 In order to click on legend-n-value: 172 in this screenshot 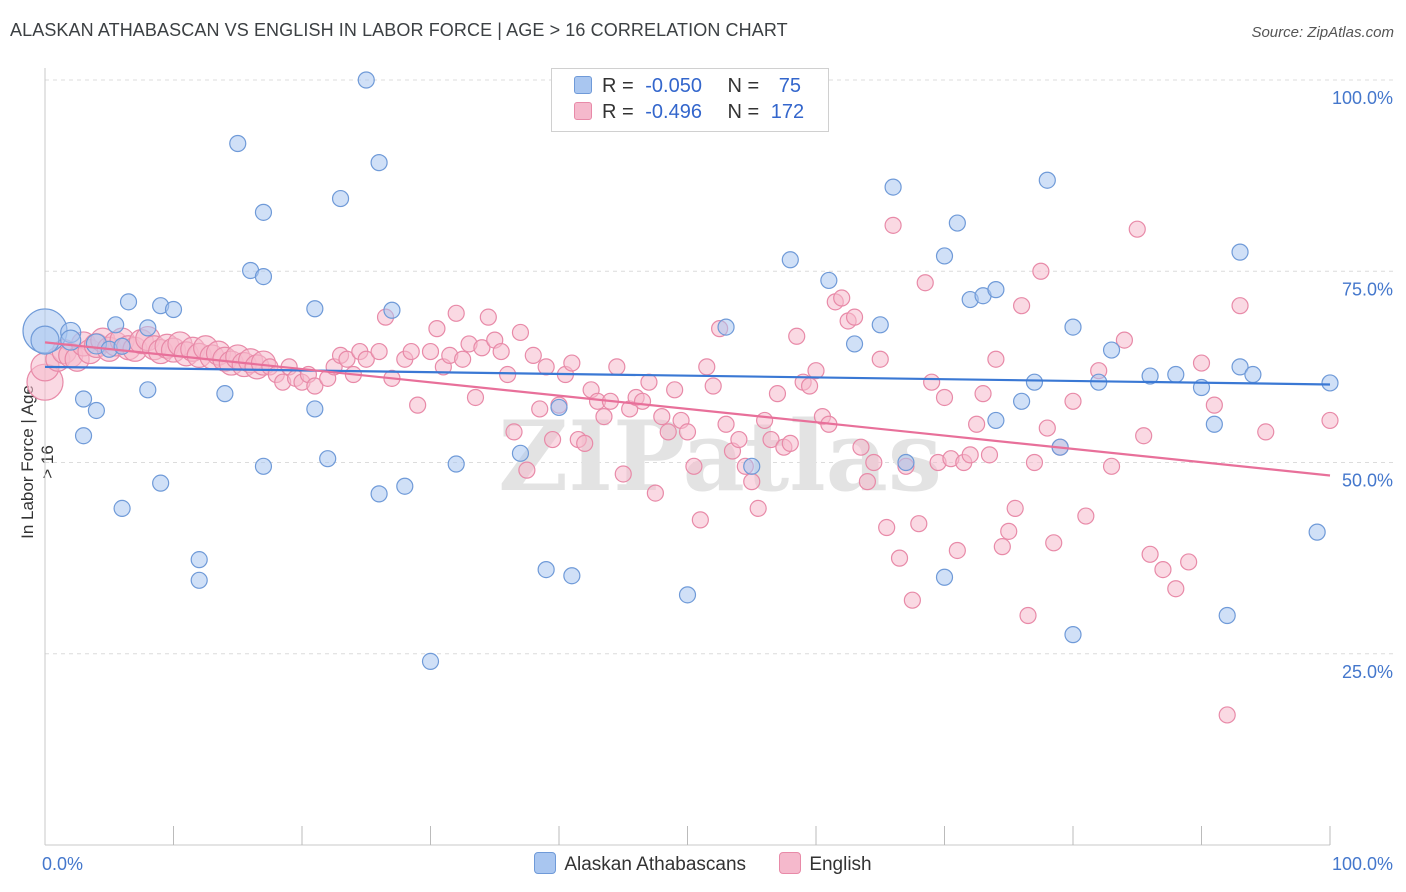, I will do `click(787, 112)`.